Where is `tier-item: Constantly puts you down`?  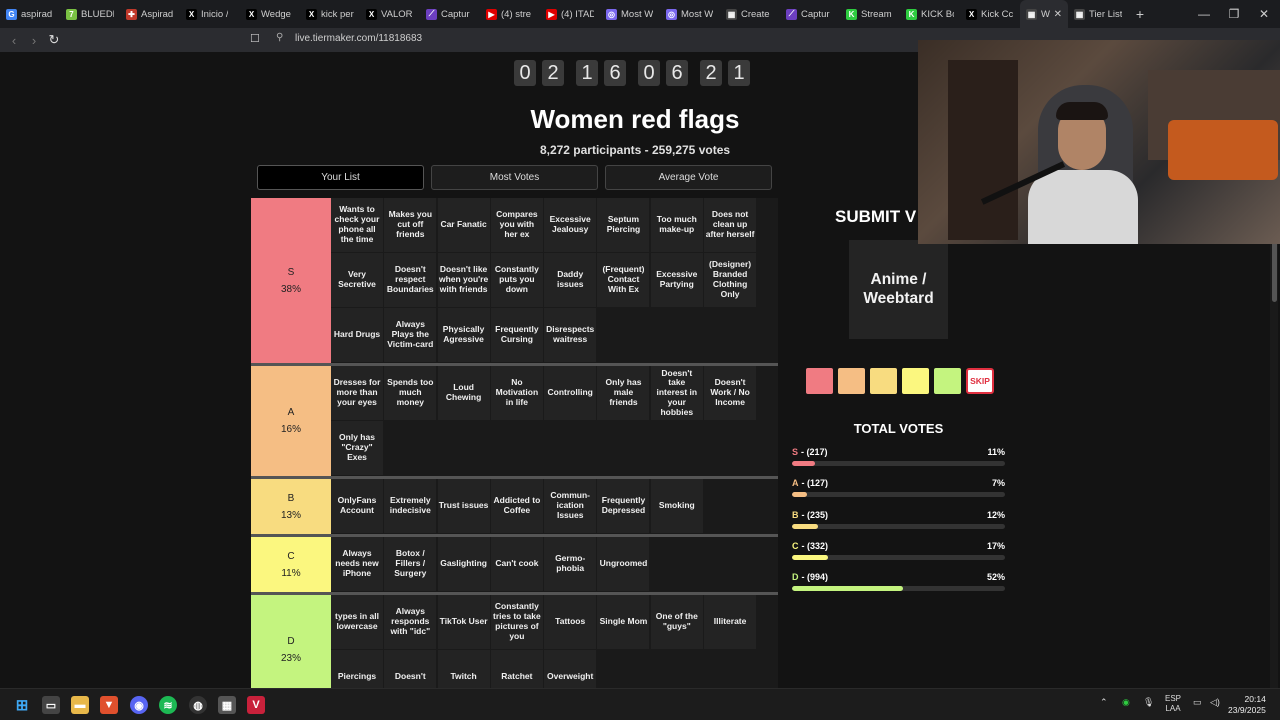 tier-item: Constantly puts you down is located at coordinates (517, 280).